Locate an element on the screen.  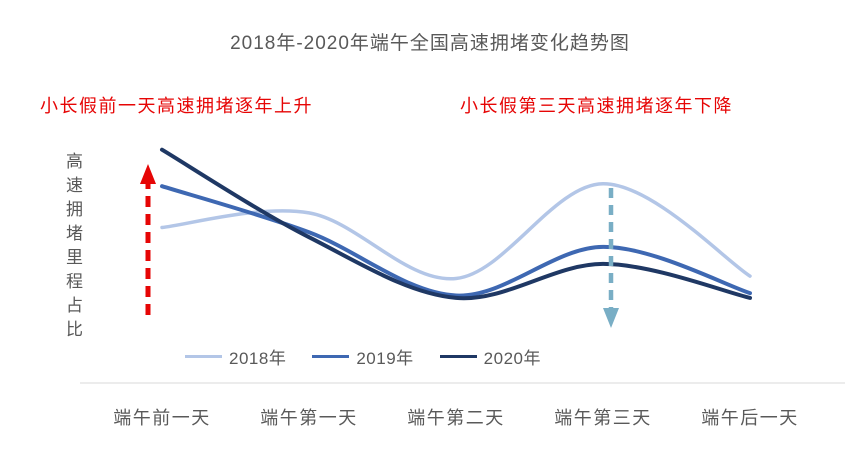
legend-label-2020: 2020年 is located at coordinates (512, 358).